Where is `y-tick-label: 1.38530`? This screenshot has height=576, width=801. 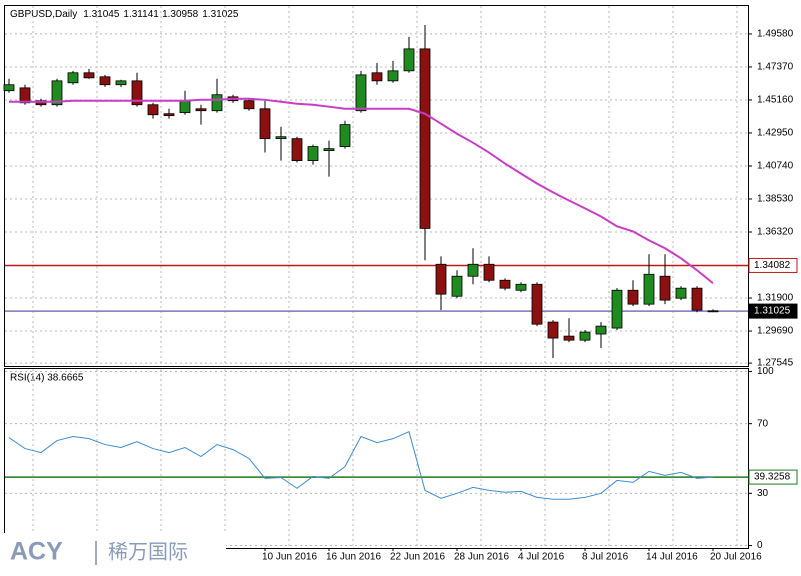
y-tick-label: 1.38530 is located at coordinates (775, 199).